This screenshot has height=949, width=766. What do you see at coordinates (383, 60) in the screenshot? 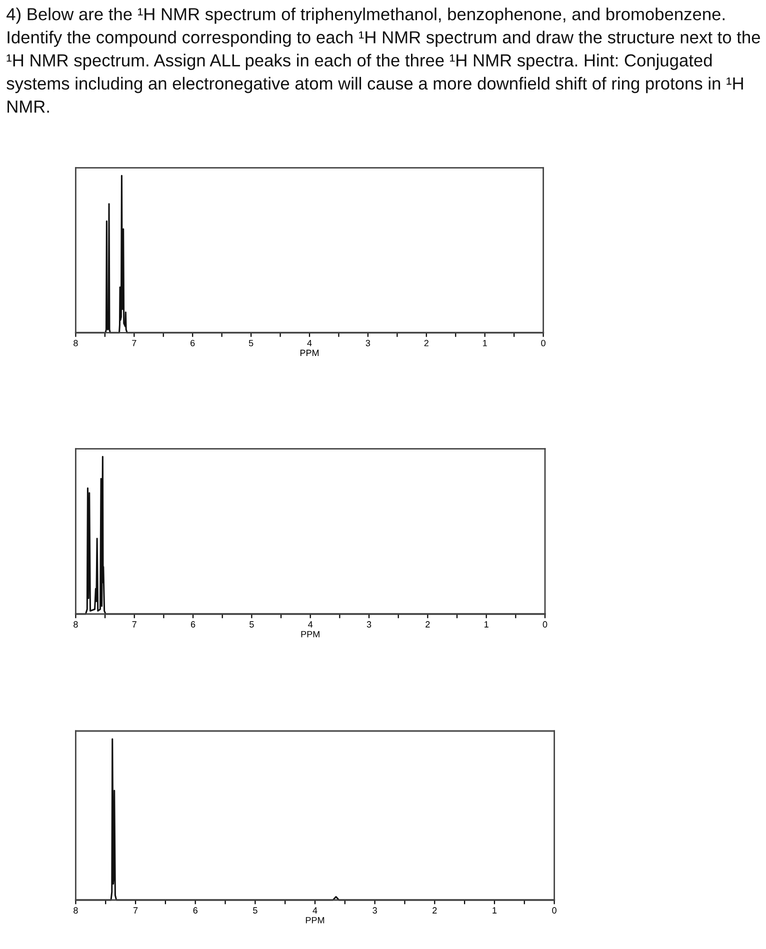
I see `chart-title: 4) Below are the ¹H NMR spectrum of triphenylmethanol, benzophenone, and bromobenzene. Identify the compound corresponding to each ¹H NMR spectrum and draw the structure next to the ¹H NMR spectrum. Assign ALL peaks in each of the three ¹H NMR spectra. Hint: Conjugated systems including an electronegative atom will cause a more downfield shift of ring protons in ¹H NMR.` at bounding box center [383, 60].